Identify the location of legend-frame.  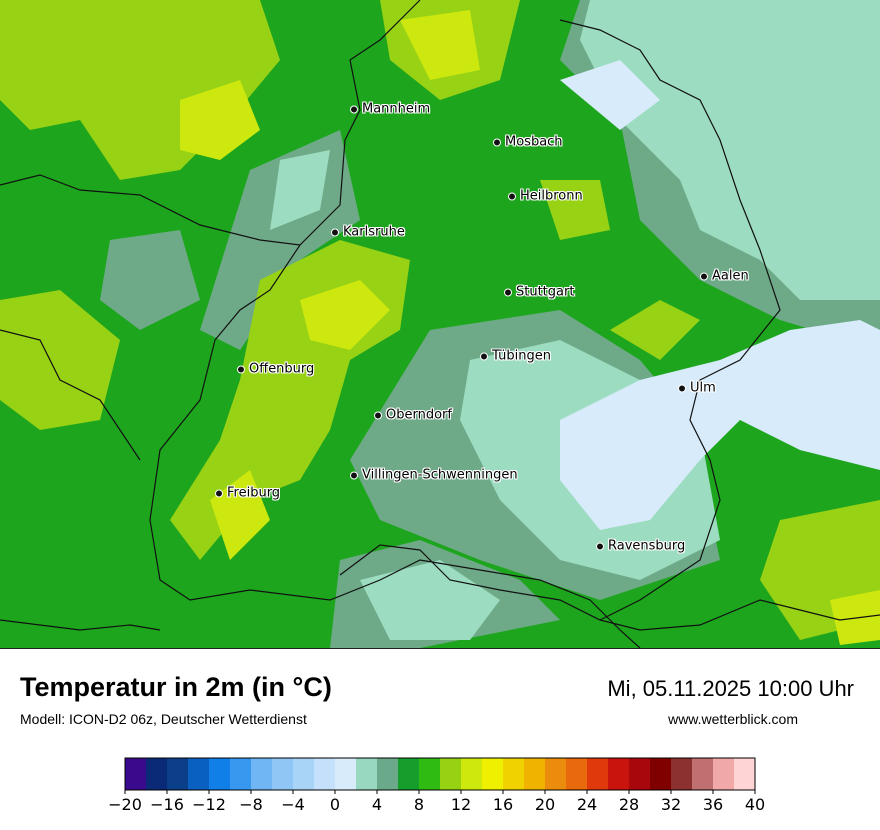
(440, 774).